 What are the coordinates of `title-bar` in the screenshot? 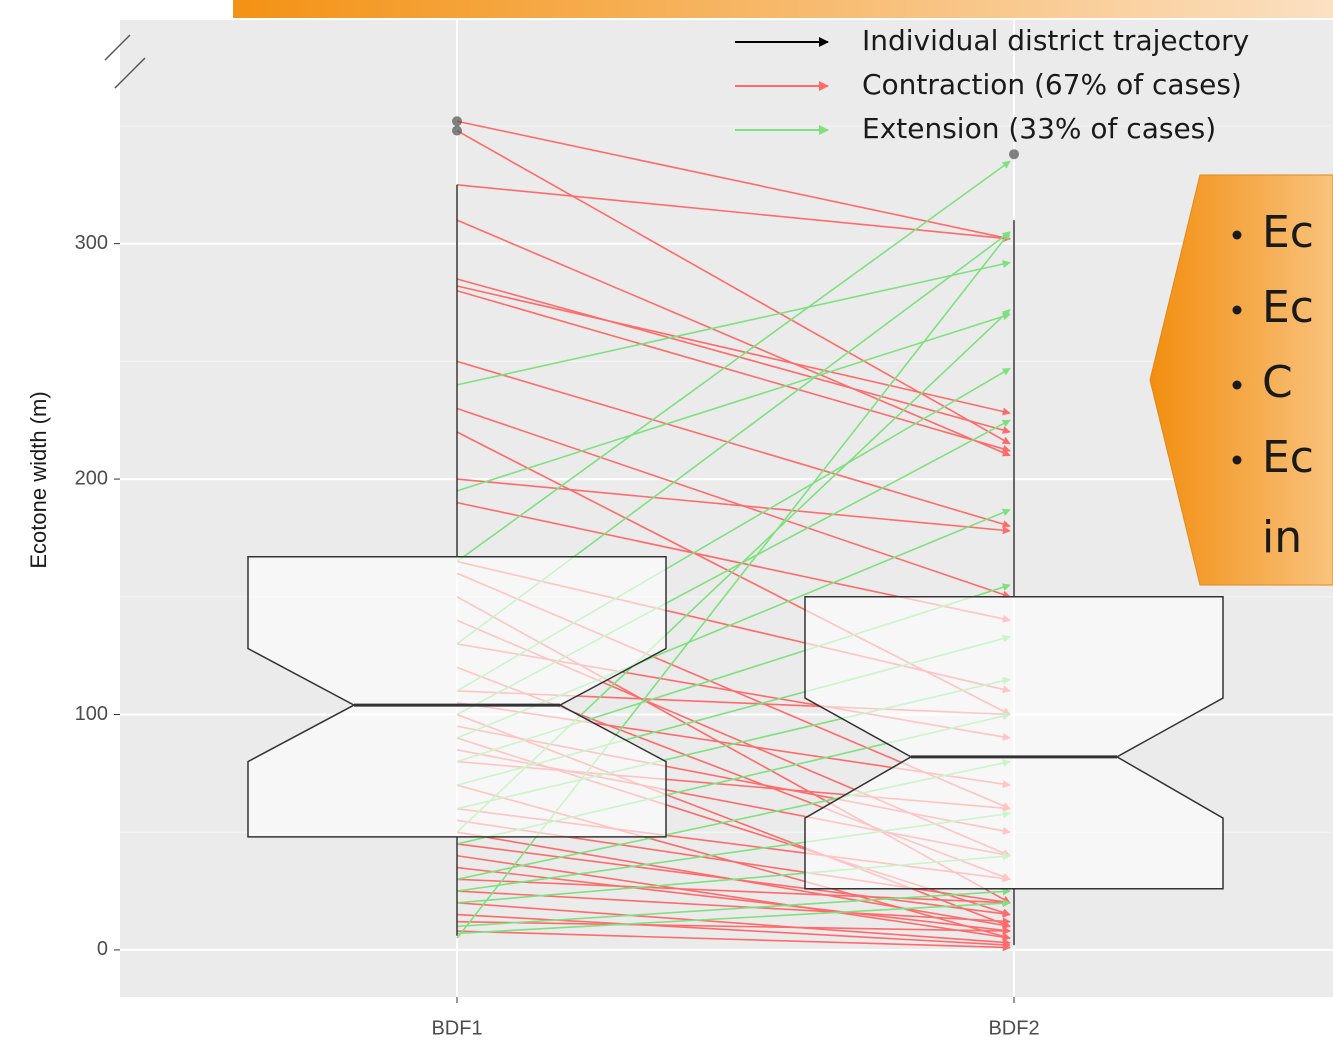 It's located at (783, 9).